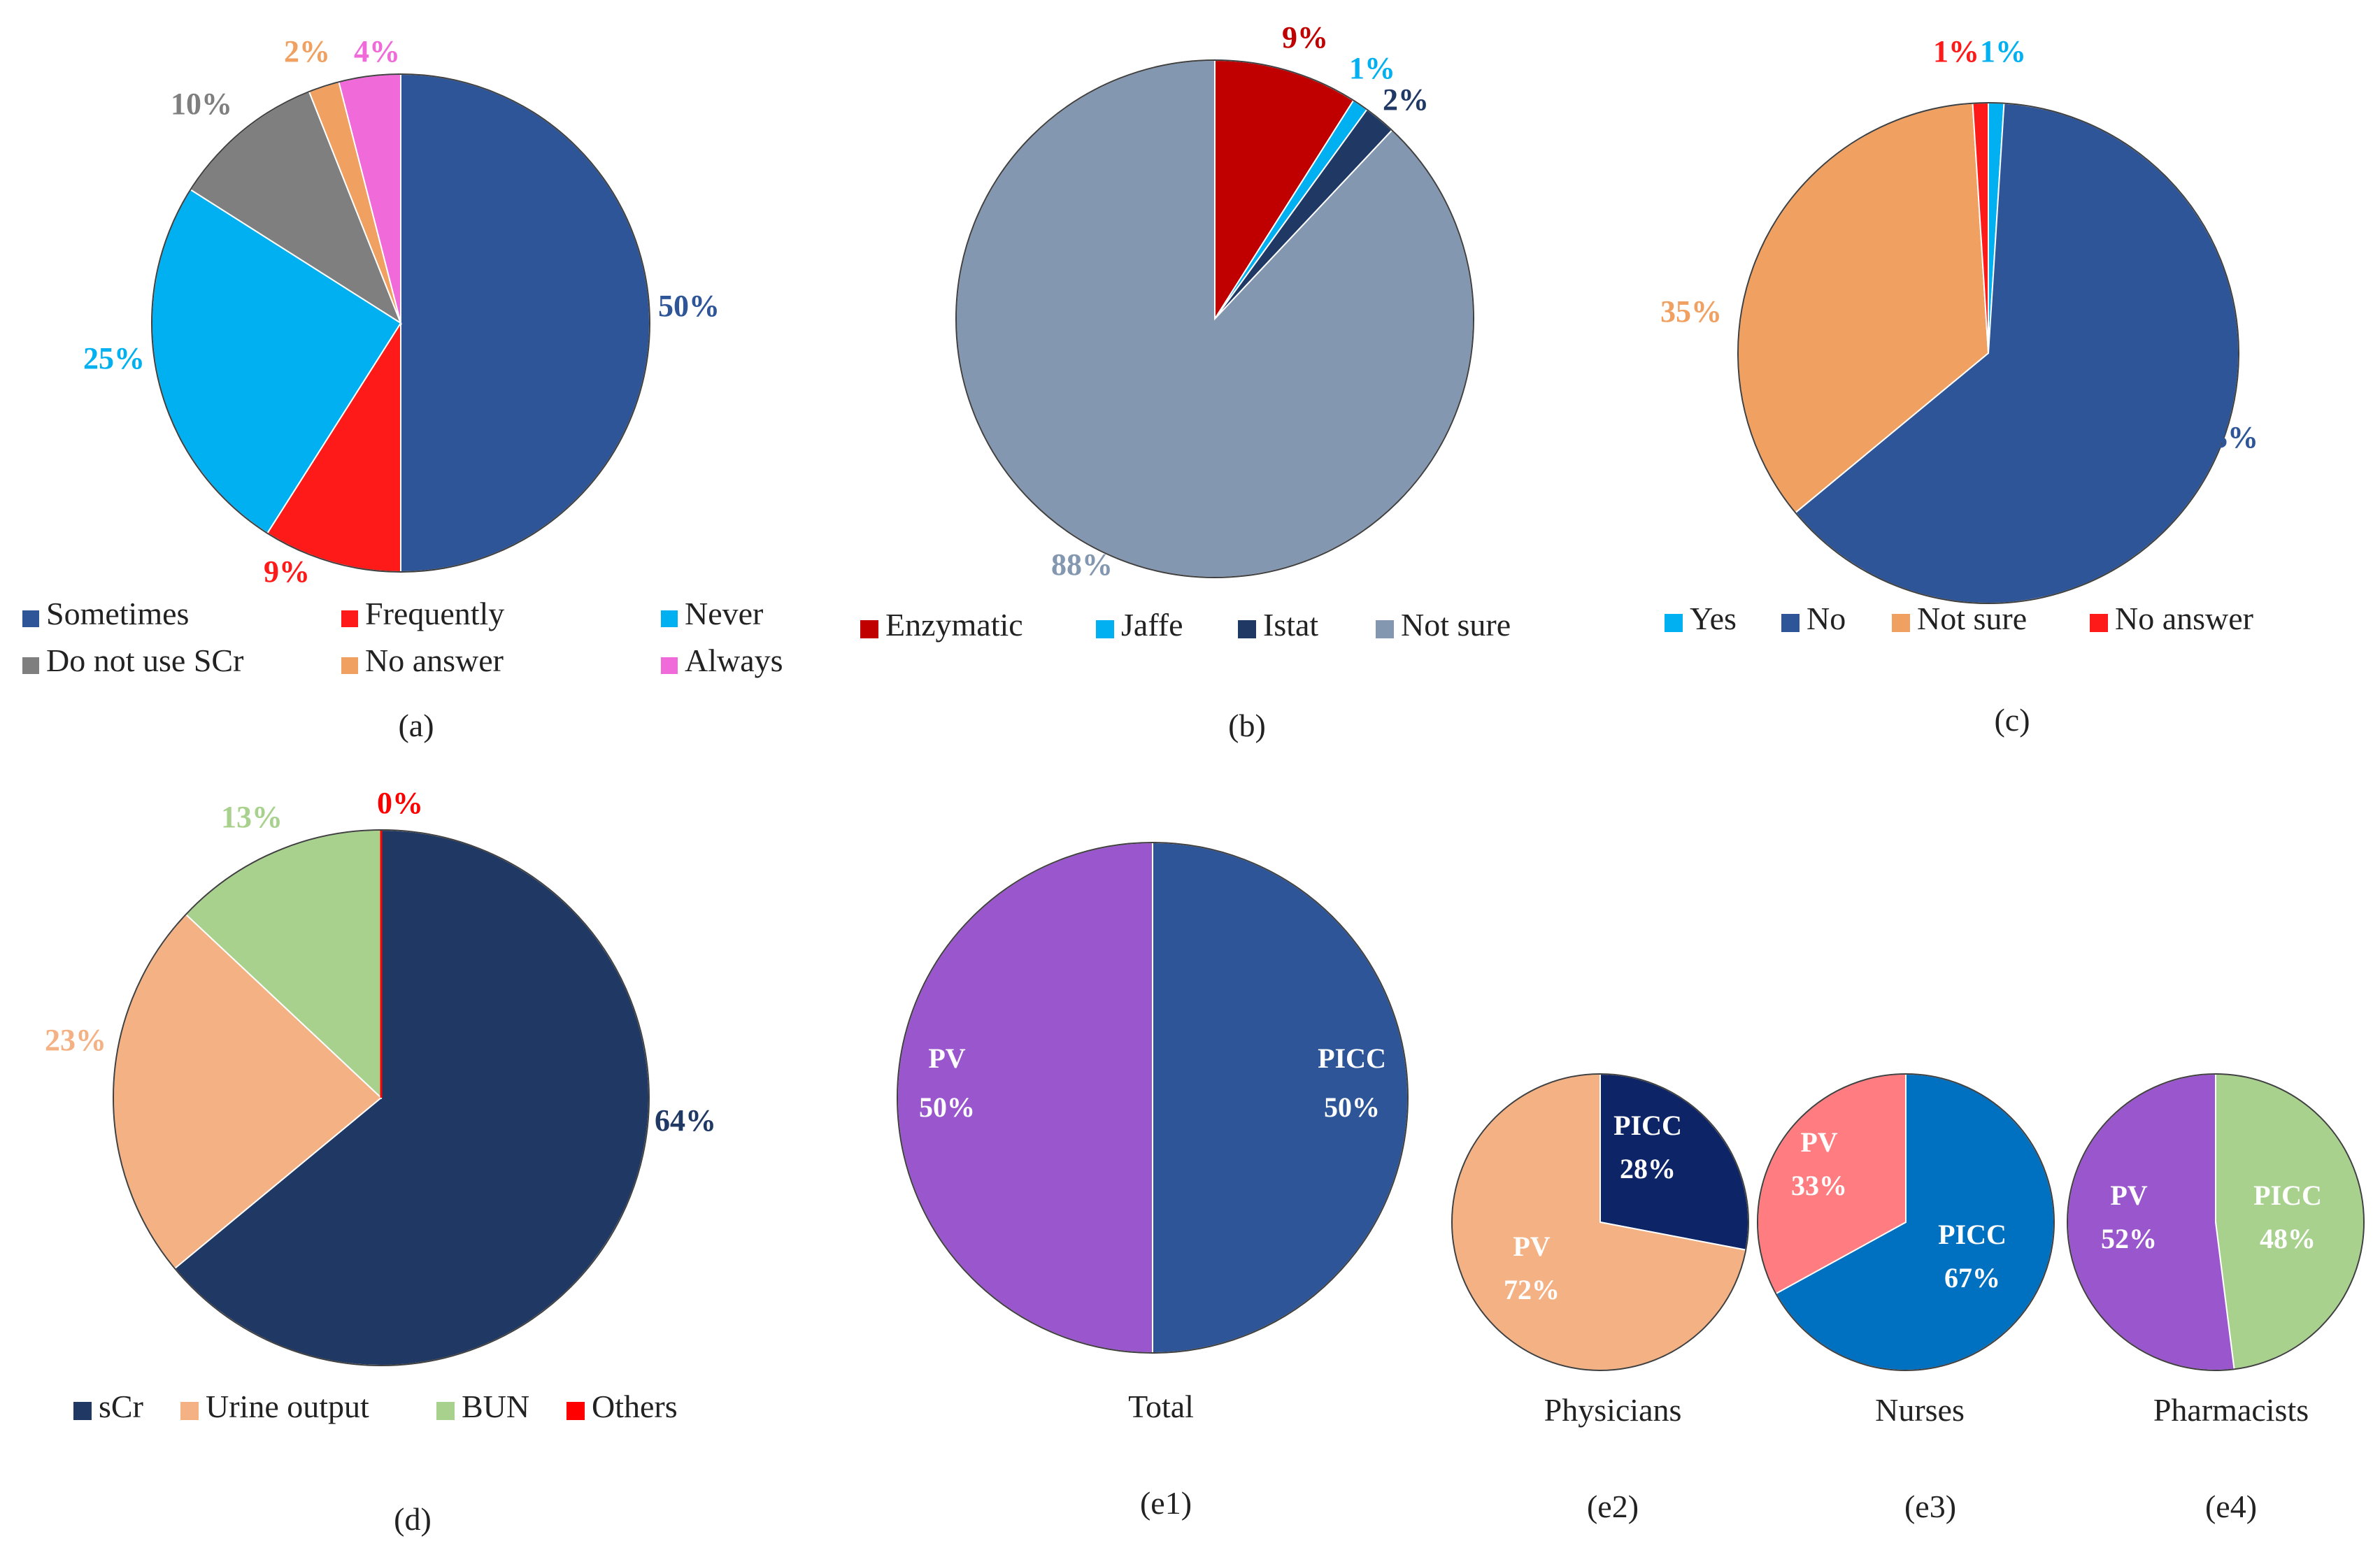 The width and height of the screenshot is (2380, 1562). I want to click on pie-d-outline, so click(381, 1097).